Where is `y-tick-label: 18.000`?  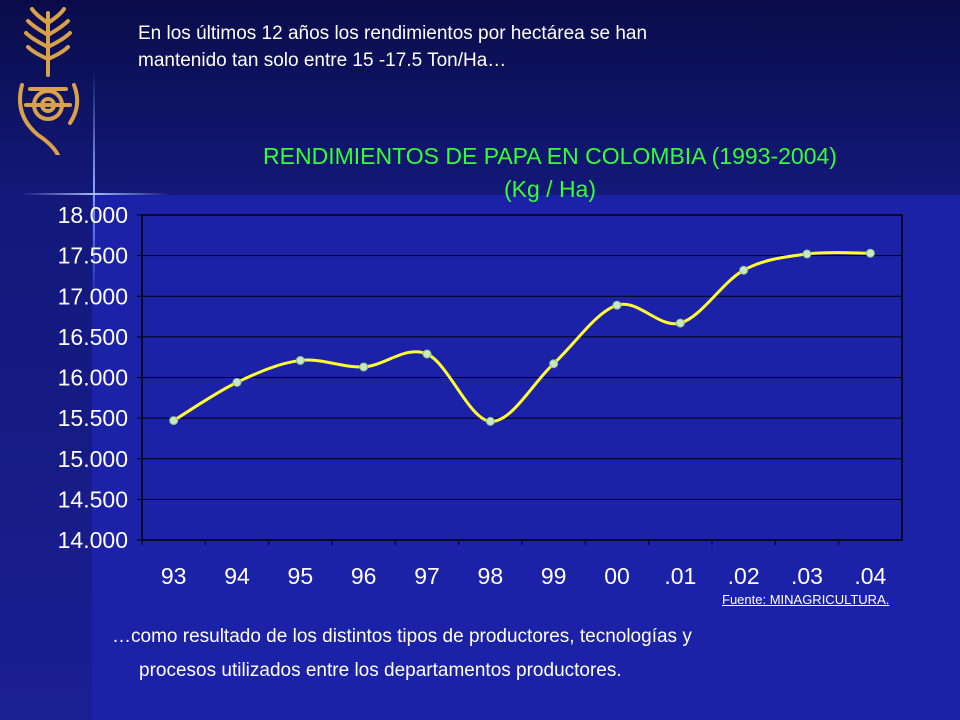 y-tick-label: 18.000 is located at coordinates (93, 215).